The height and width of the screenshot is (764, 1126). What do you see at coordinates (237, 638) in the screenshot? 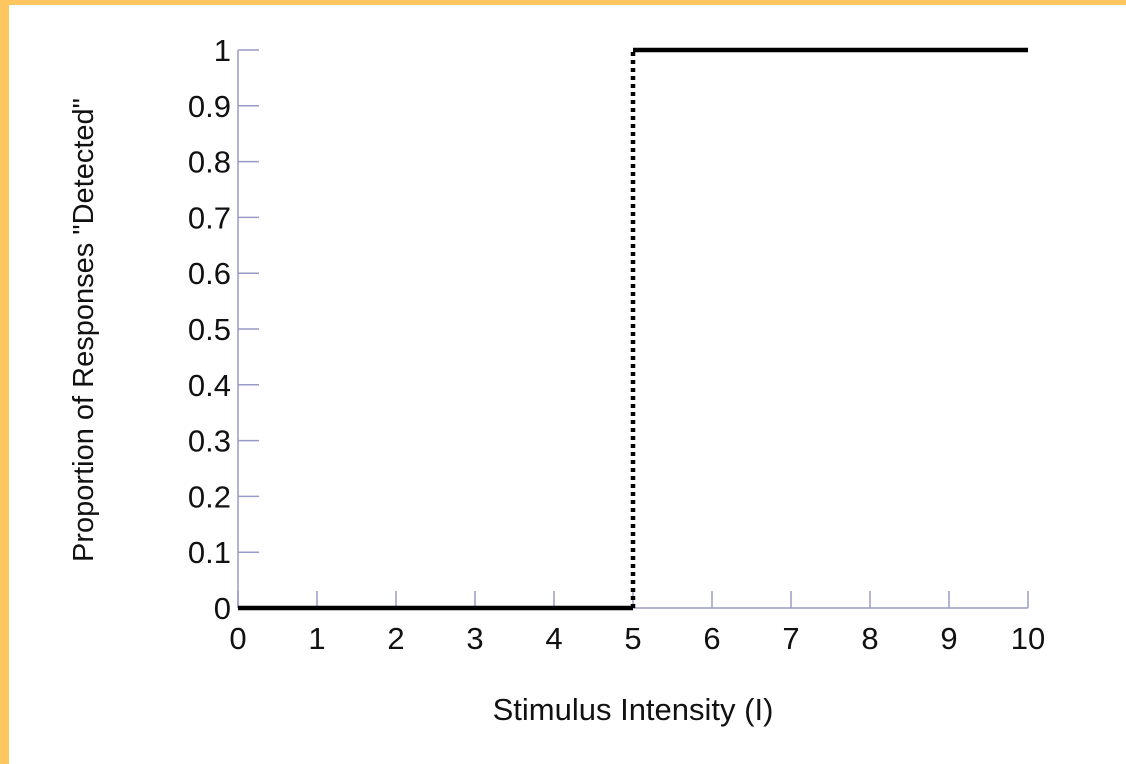
I see `x-tick-label: 0` at bounding box center [237, 638].